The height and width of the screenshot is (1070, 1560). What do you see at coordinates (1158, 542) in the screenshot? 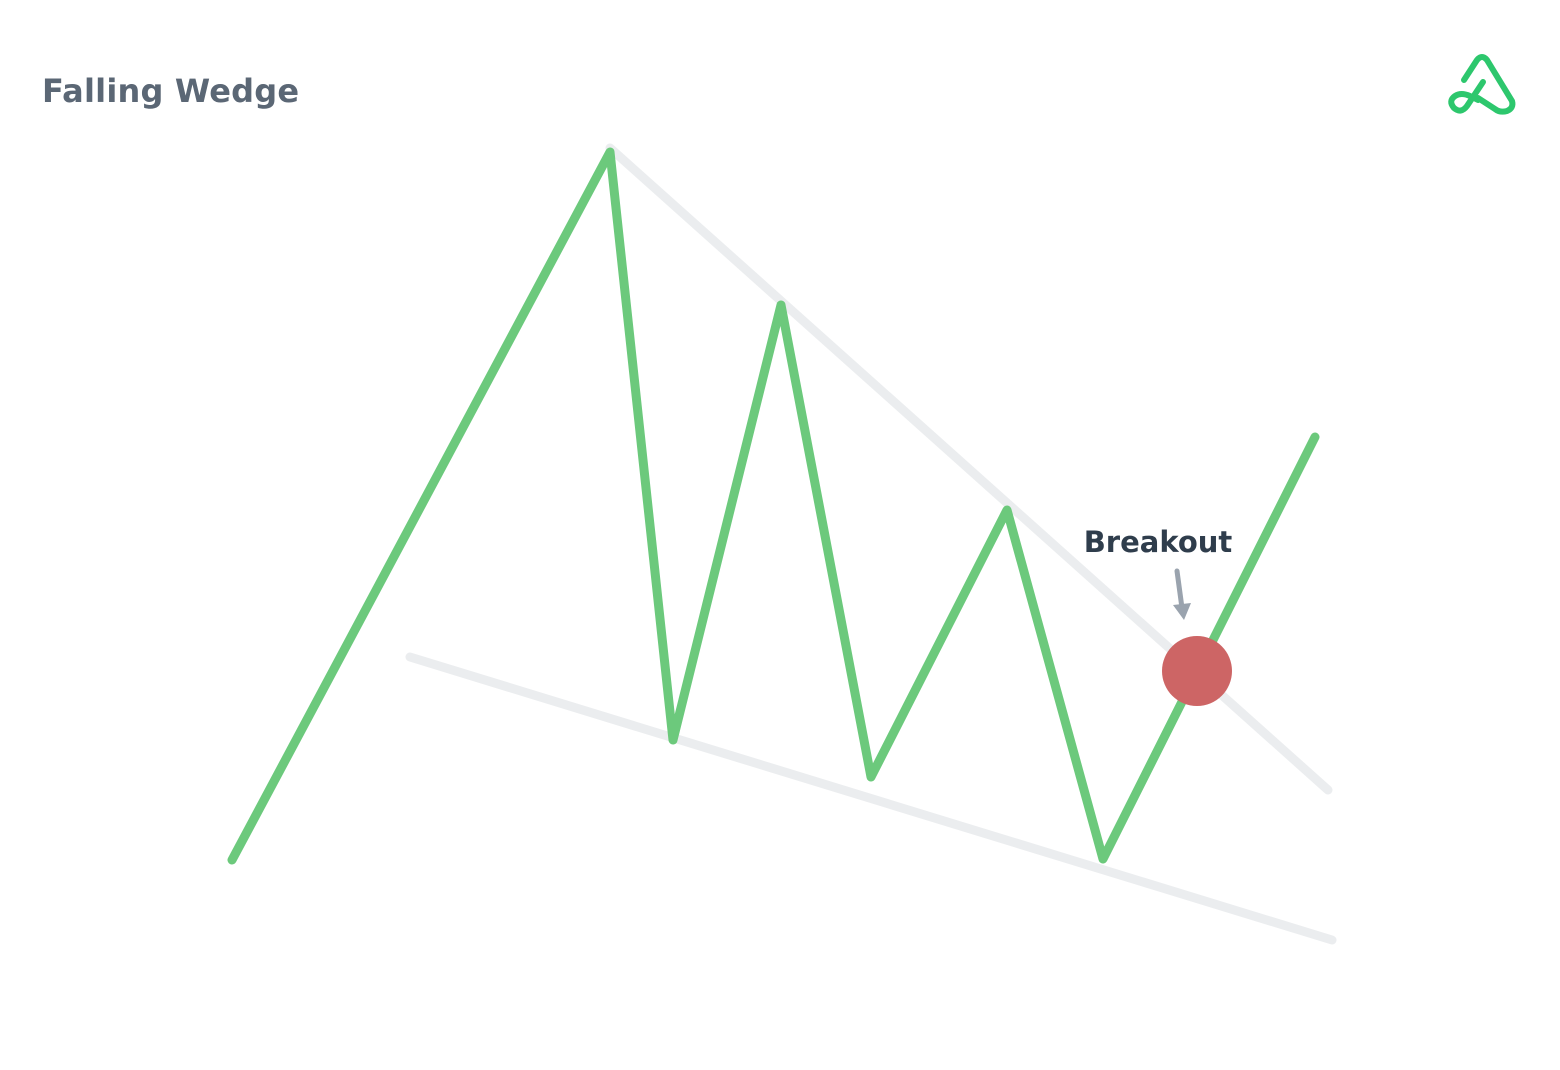
I see `breakout-label: Breakout` at bounding box center [1158, 542].